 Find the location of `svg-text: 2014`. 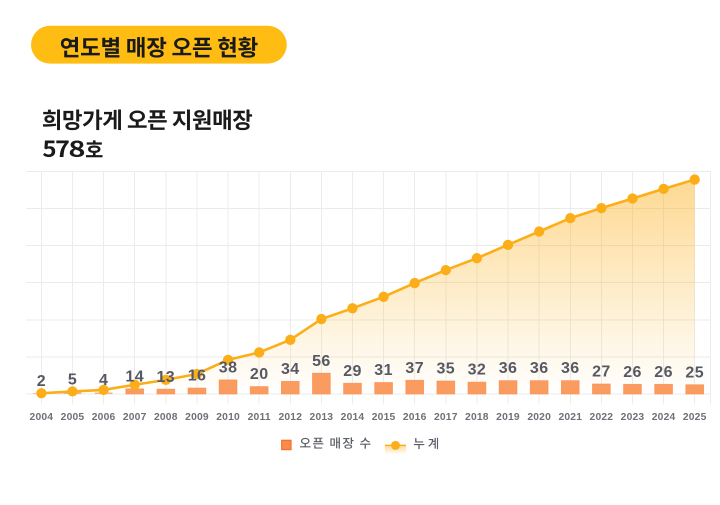

svg-text: 2014 is located at coordinates (353, 417).